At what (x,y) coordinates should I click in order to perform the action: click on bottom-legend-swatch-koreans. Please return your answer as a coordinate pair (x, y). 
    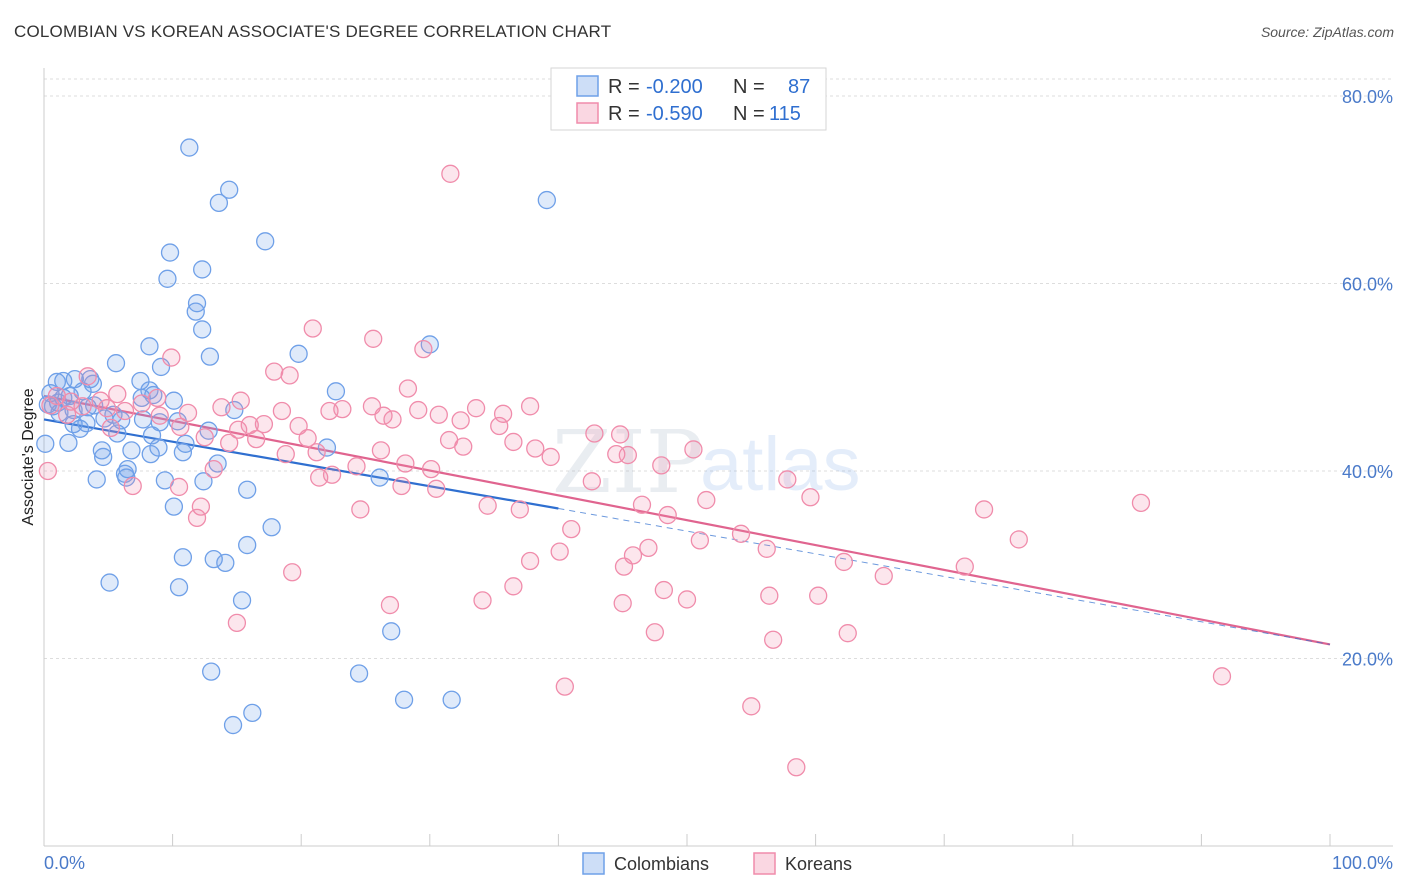
    Looking at the image, I should click on (764, 863).